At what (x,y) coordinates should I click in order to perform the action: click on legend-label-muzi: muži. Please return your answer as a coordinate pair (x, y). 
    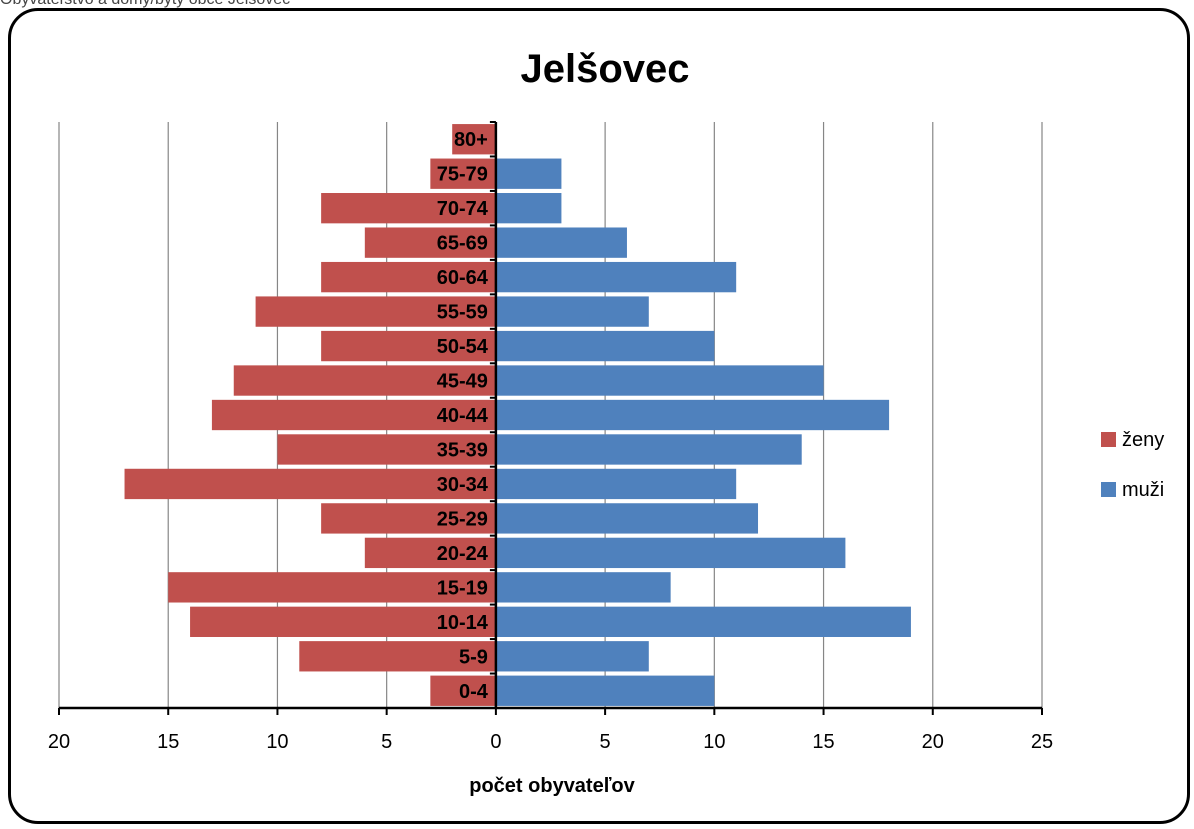
    Looking at the image, I should click on (1143, 490).